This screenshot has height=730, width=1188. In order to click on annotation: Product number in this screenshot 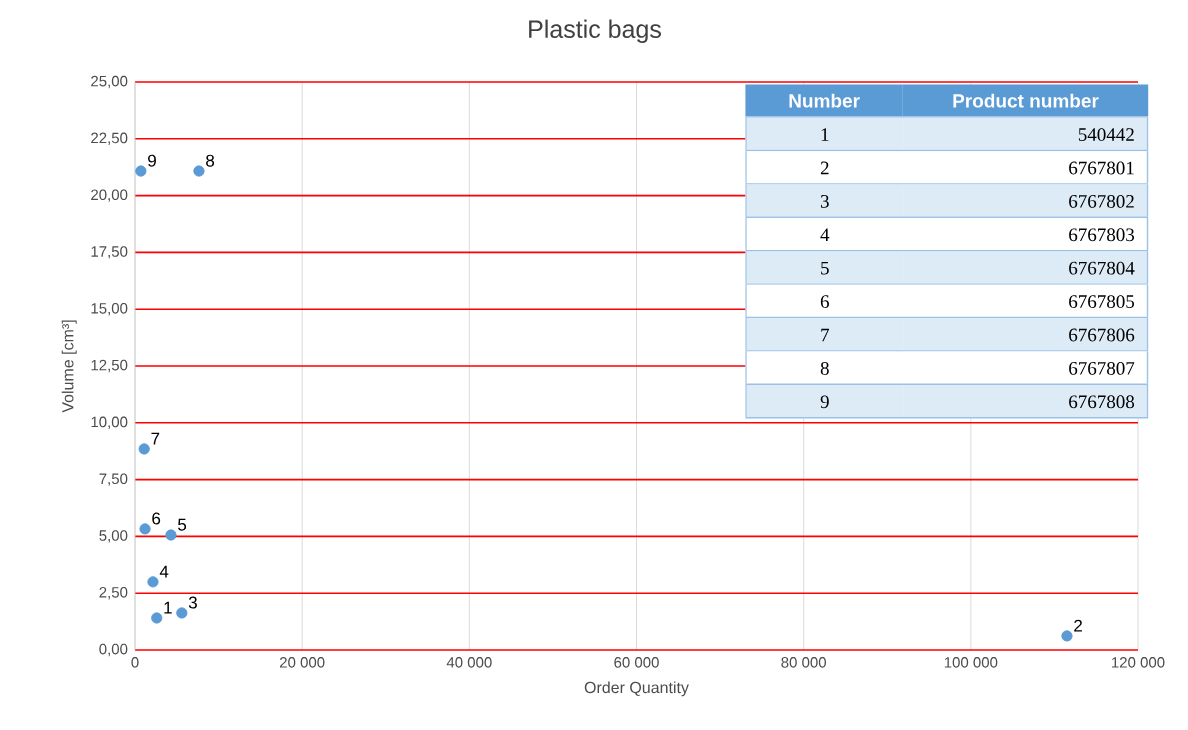, I will do `click(1026, 100)`.